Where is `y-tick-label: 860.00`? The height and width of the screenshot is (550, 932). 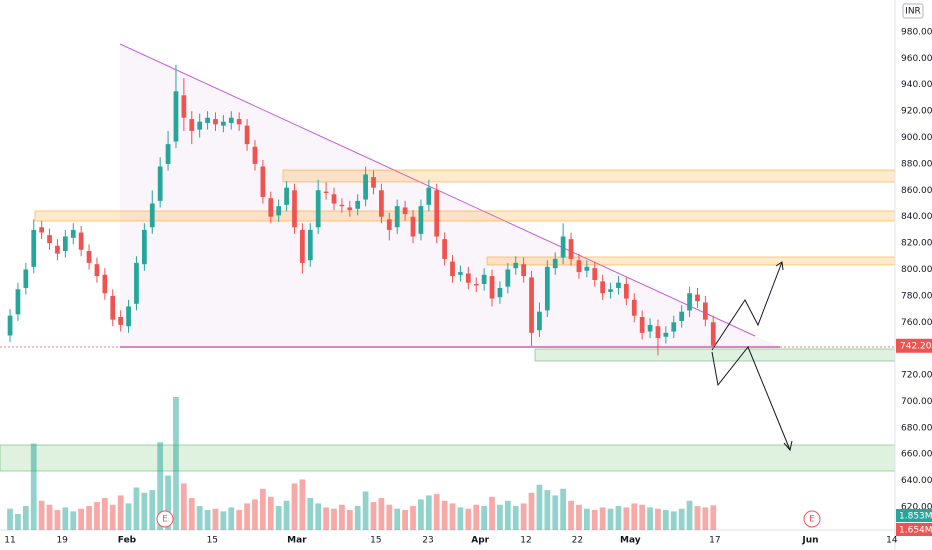 y-tick-label: 860.00 is located at coordinates (916, 191).